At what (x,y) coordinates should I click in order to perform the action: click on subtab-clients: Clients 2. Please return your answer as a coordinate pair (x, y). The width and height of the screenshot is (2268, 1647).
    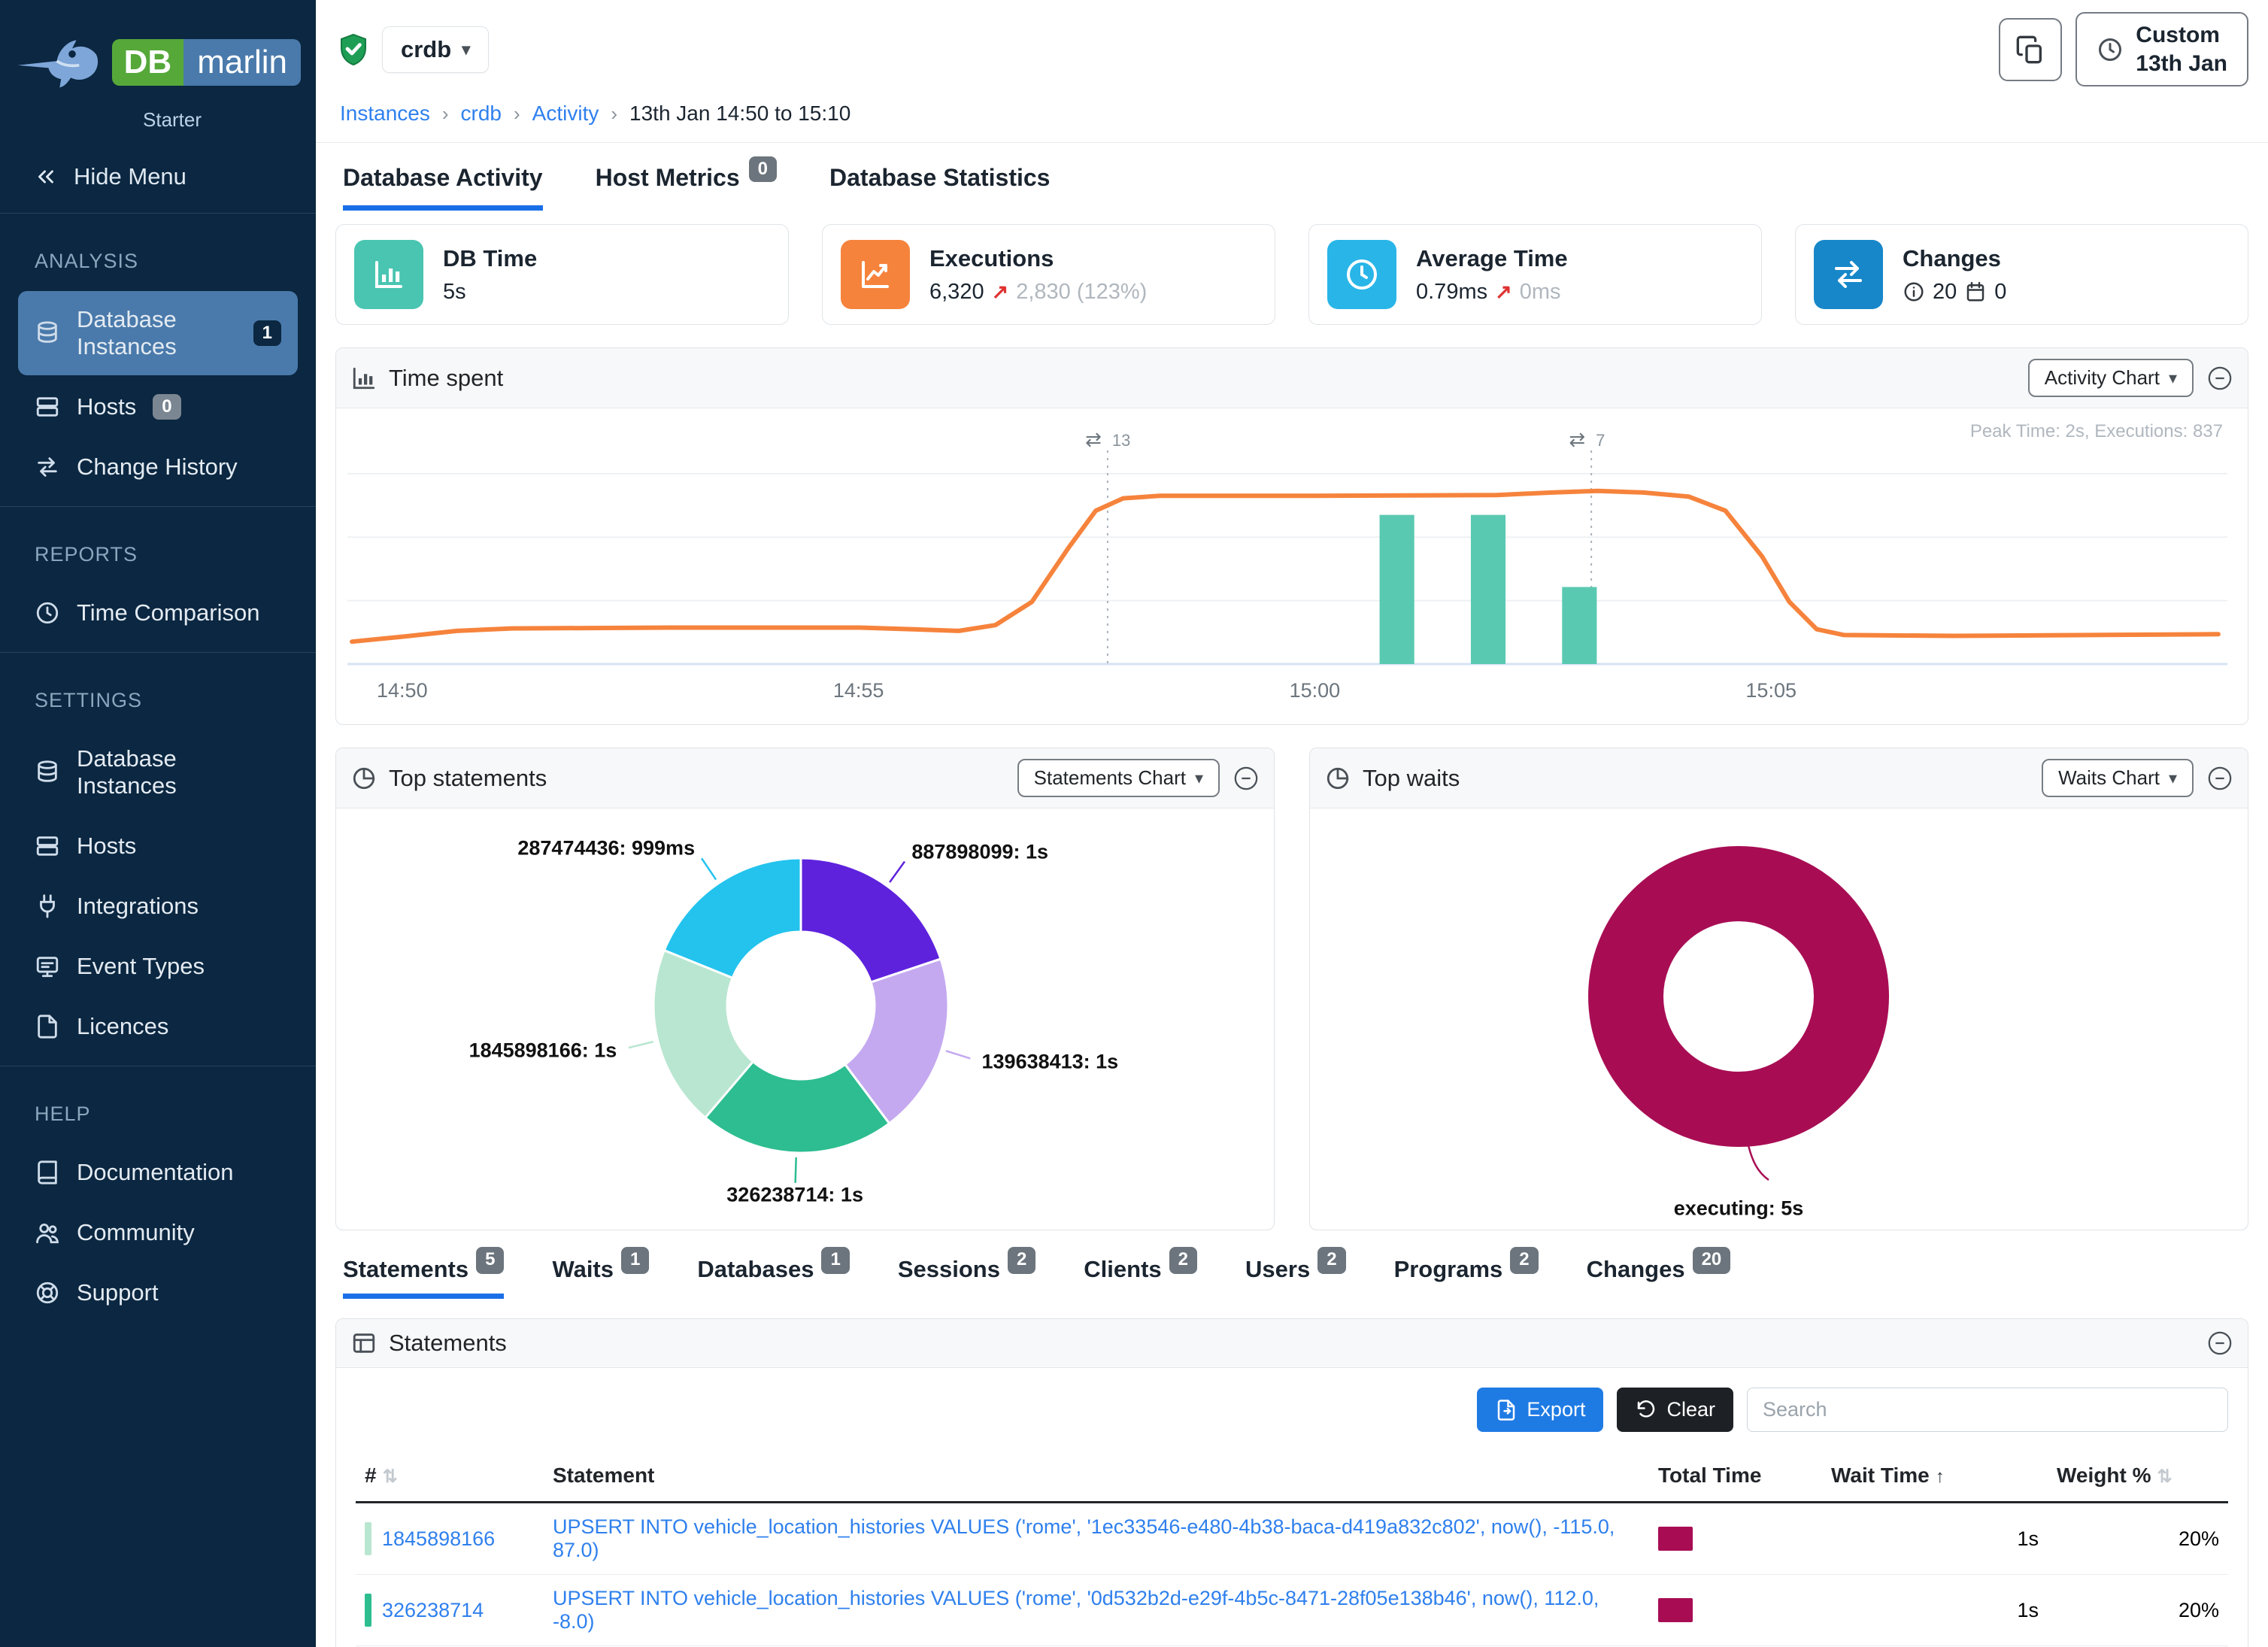
    Looking at the image, I should click on (1141, 1273).